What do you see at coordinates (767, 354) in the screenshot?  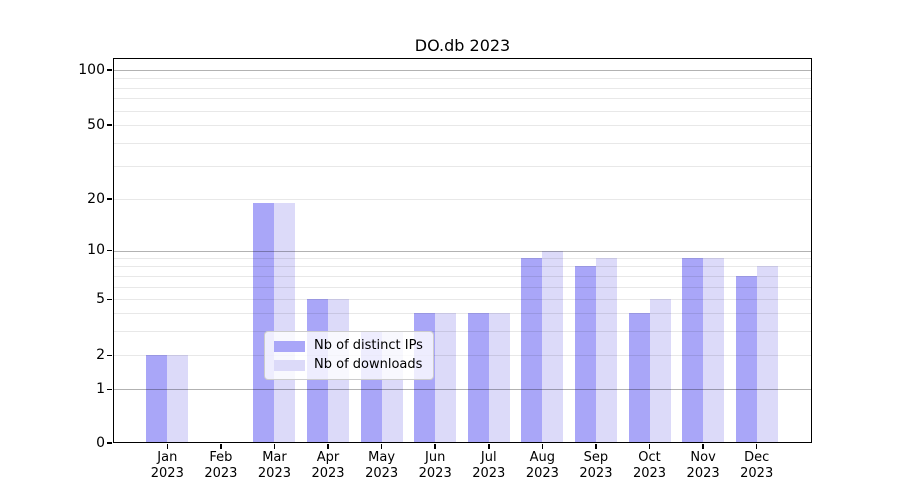 I see `bar-nb-of-downloads-dec` at bounding box center [767, 354].